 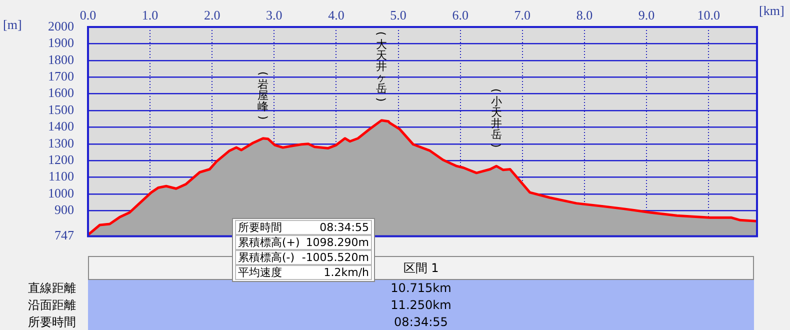 I want to click on y-tick-label: 1300, so click(x=61, y=142).